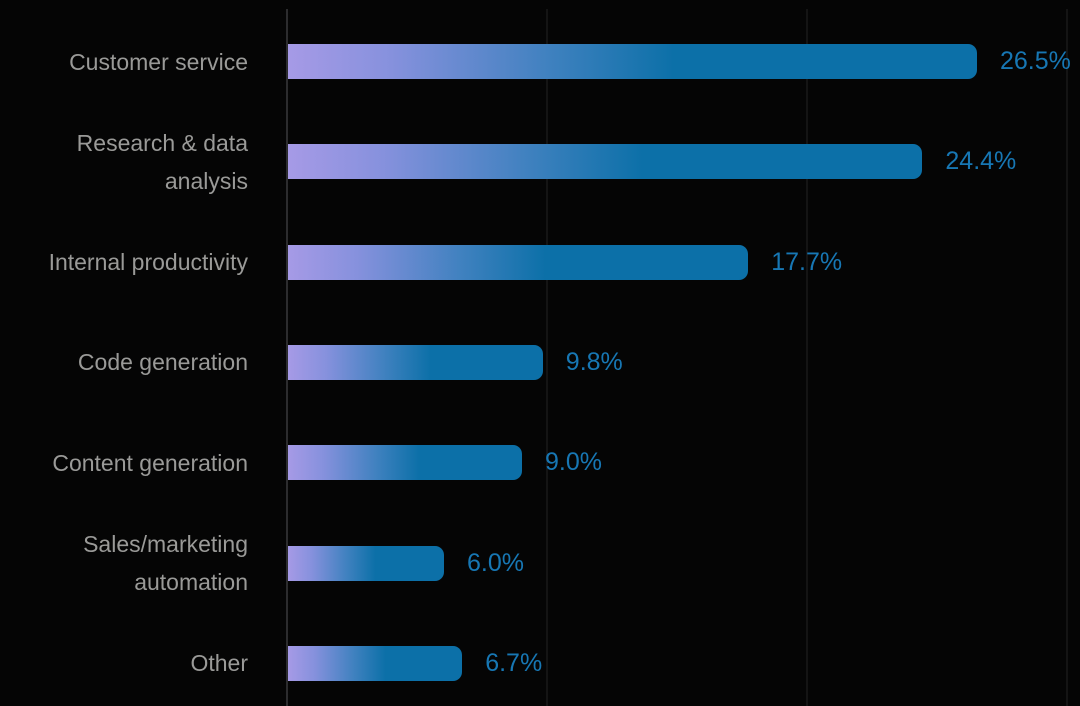  I want to click on value-label: 6.0%, so click(495, 562).